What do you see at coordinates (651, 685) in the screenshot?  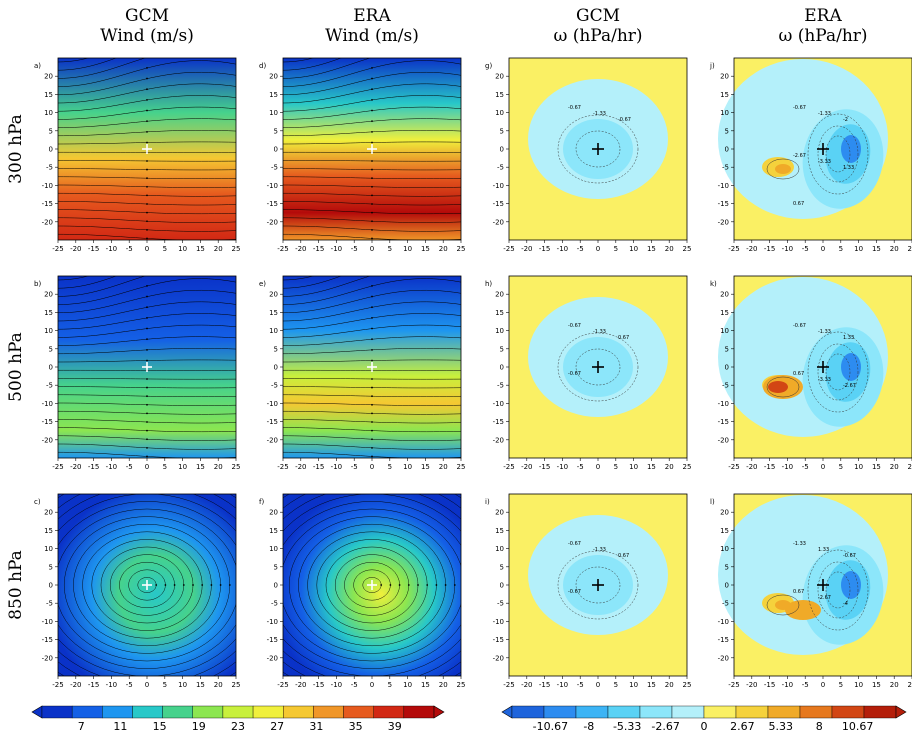 I see `x-tick-label: 15` at bounding box center [651, 685].